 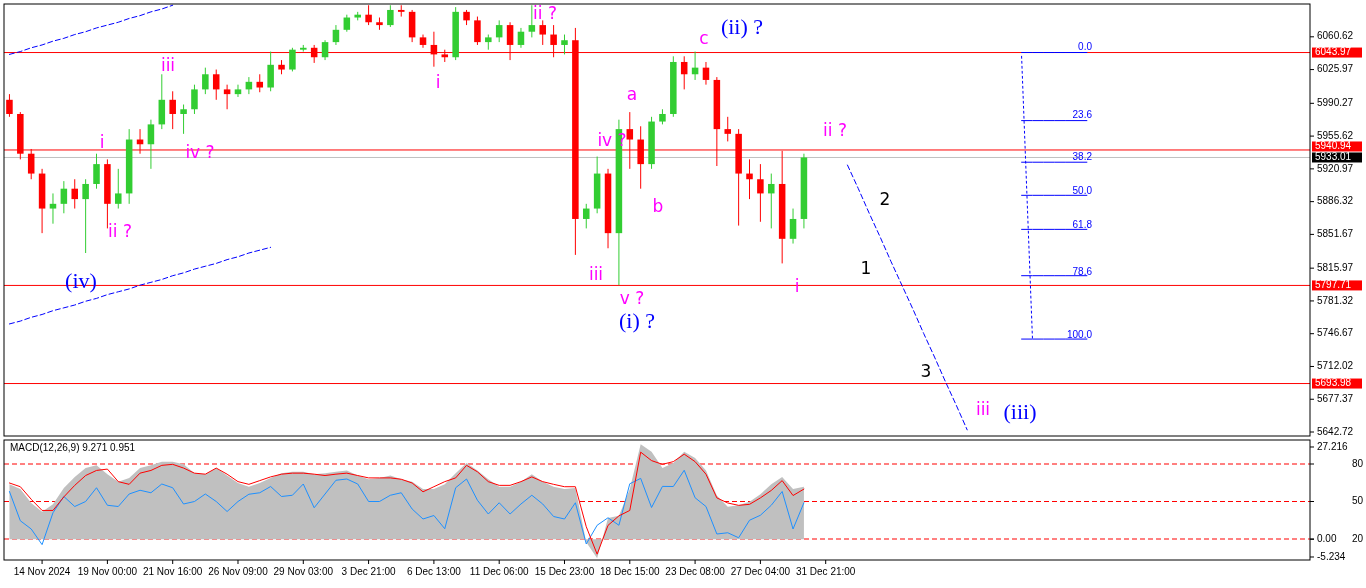 What do you see at coordinates (630, 571) in the screenshot?
I see `x-tick-label: 18 Dec 15:00` at bounding box center [630, 571].